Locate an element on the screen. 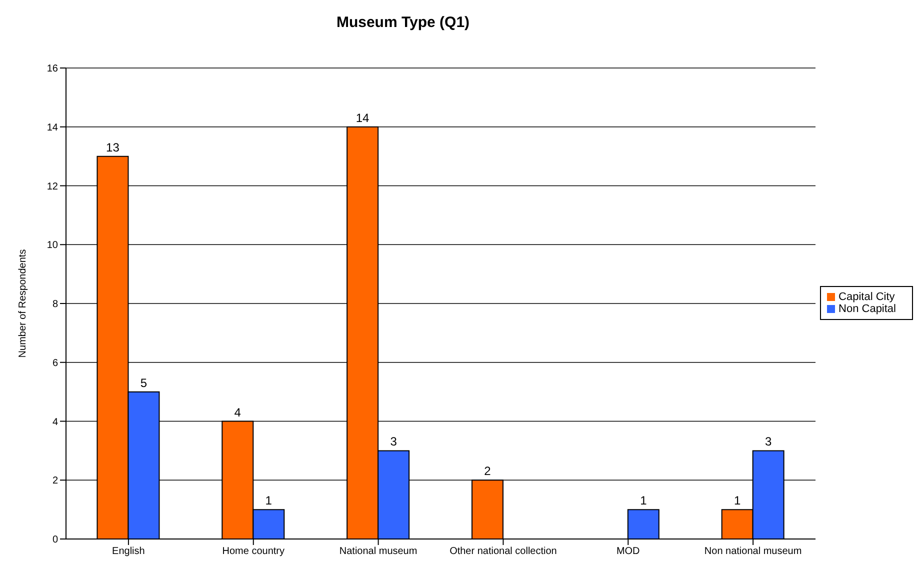  y-tick-label: 16 is located at coordinates (52, 69).